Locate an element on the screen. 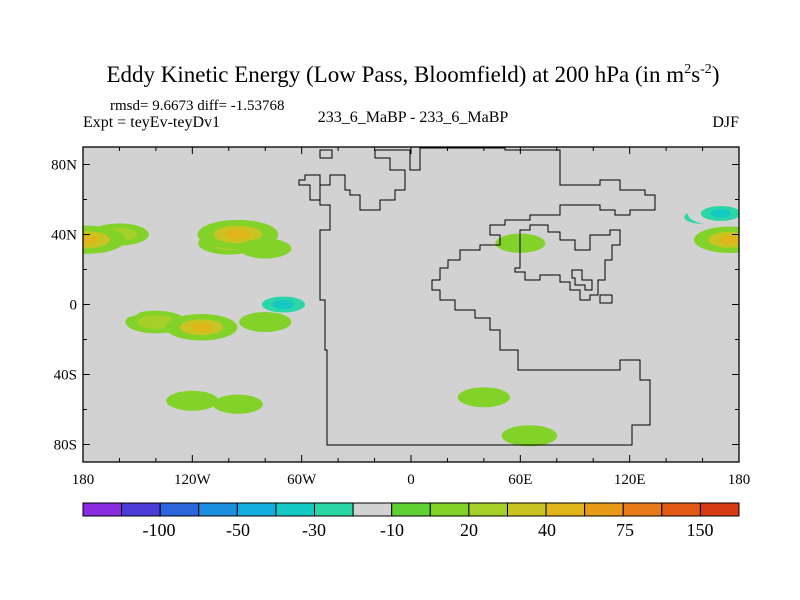 The height and width of the screenshot is (600, 800). comparison-label: 233_6_MaBP - 233_6_MaBP is located at coordinates (413, 117).